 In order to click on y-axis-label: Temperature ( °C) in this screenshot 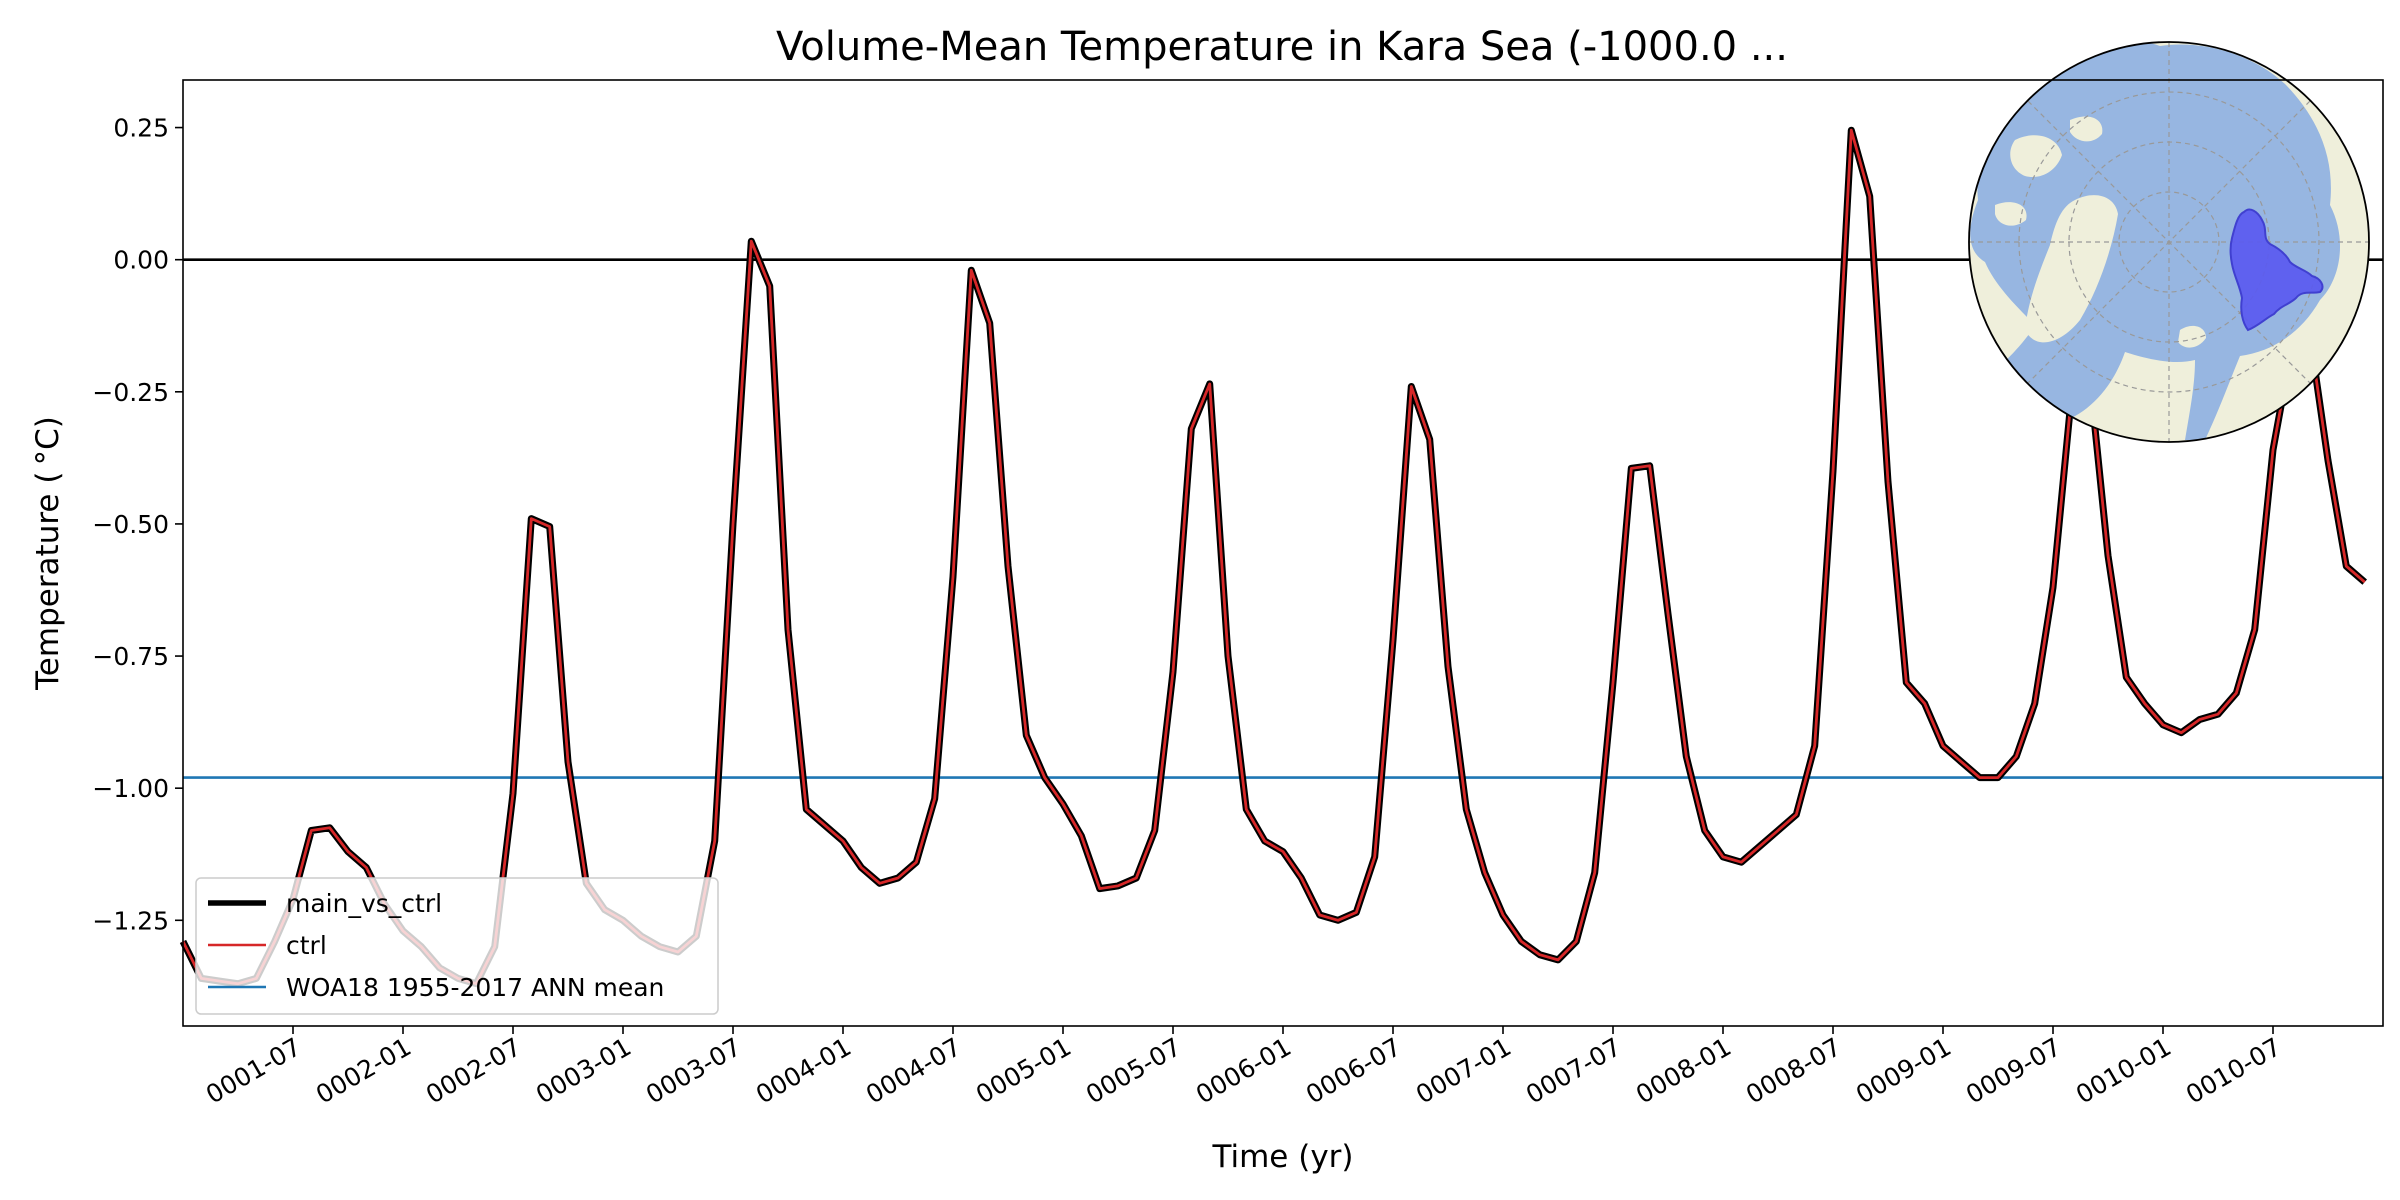, I will do `click(48, 553)`.